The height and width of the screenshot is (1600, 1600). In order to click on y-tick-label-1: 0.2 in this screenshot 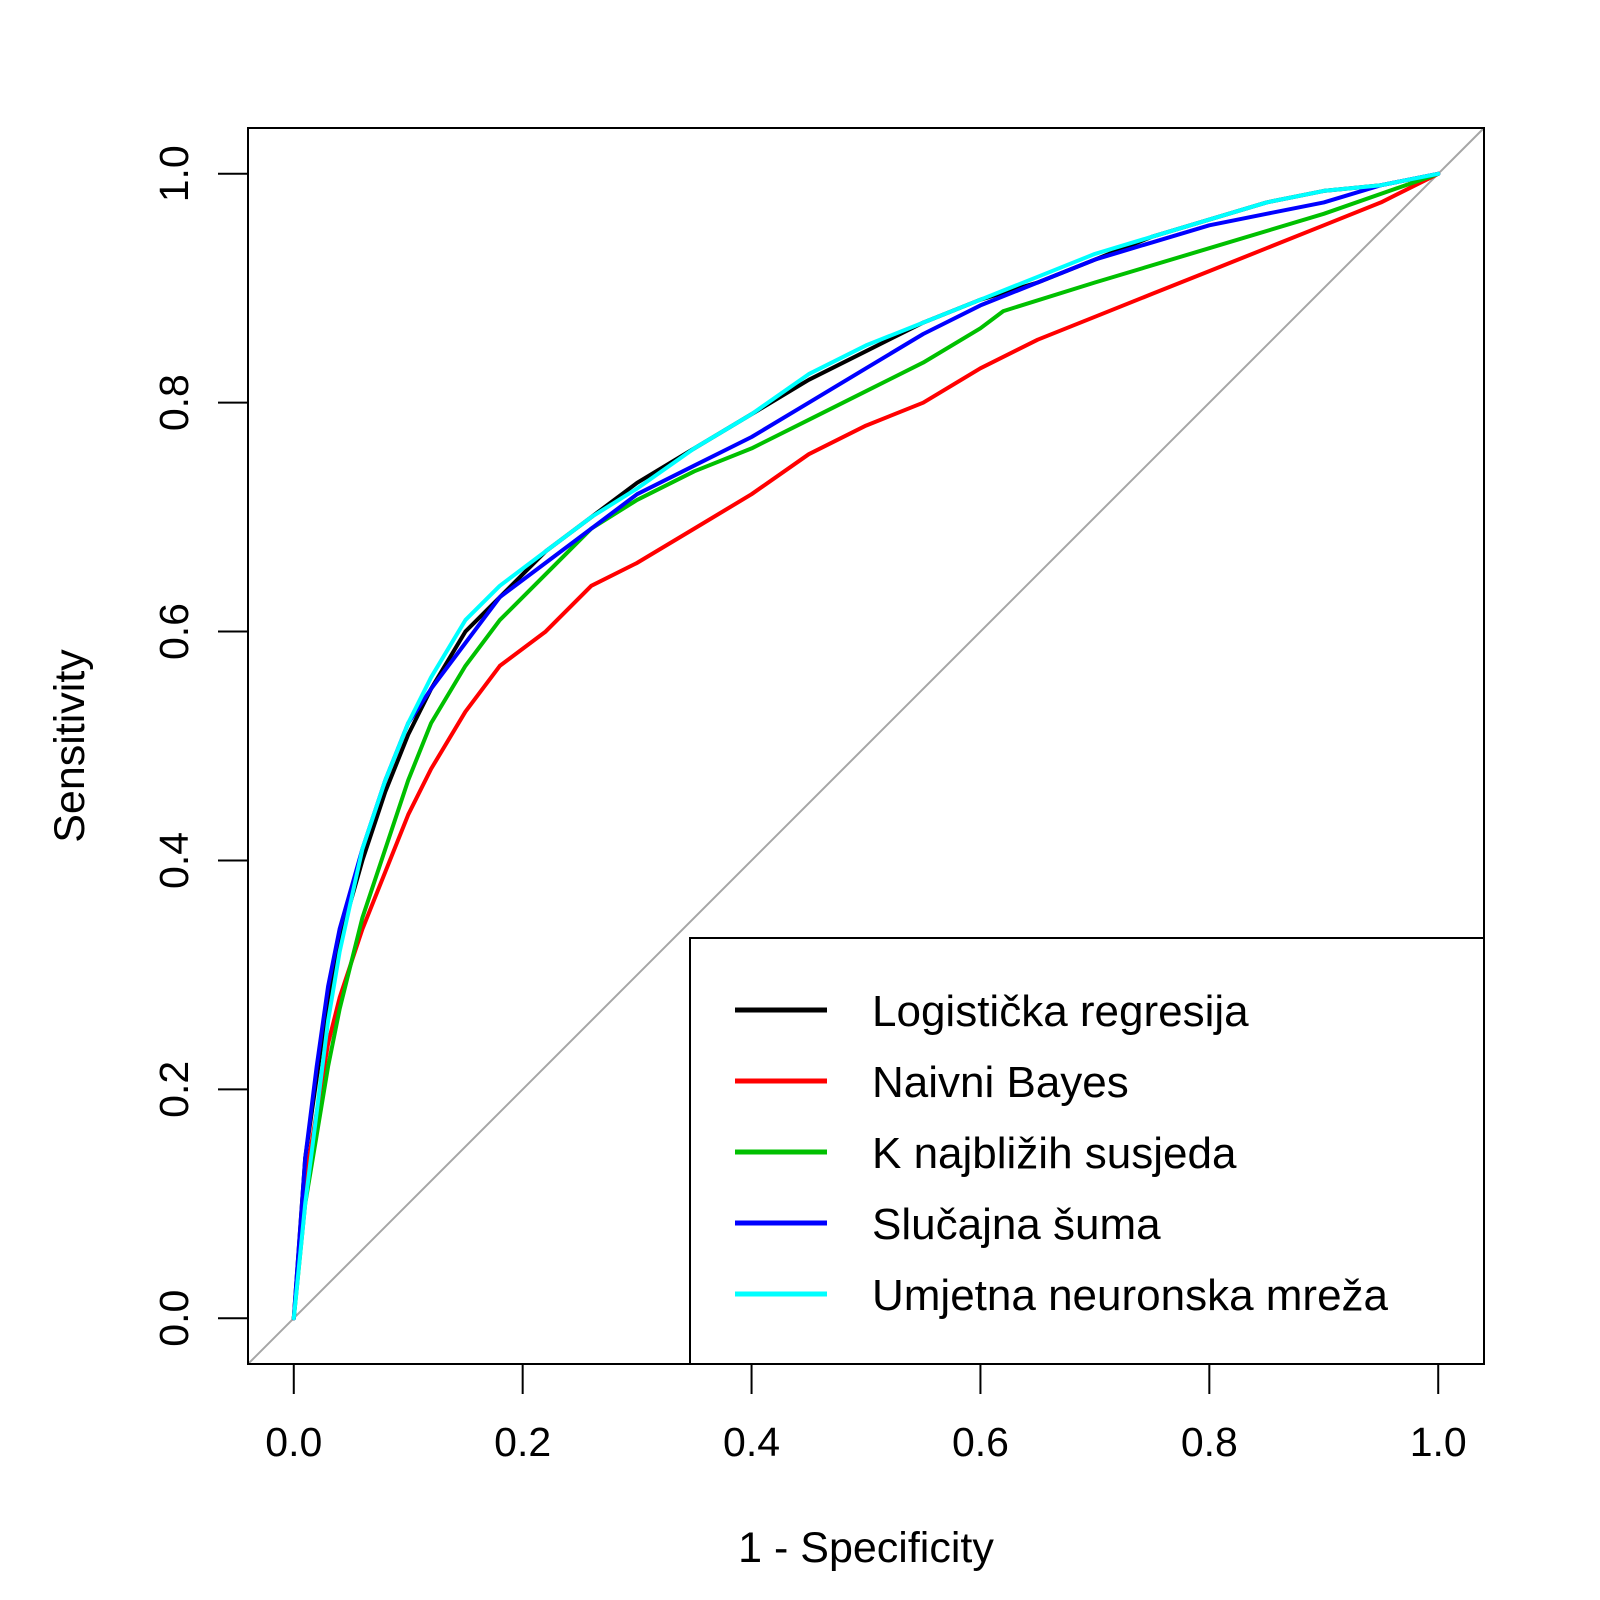, I will do `click(174, 1089)`.